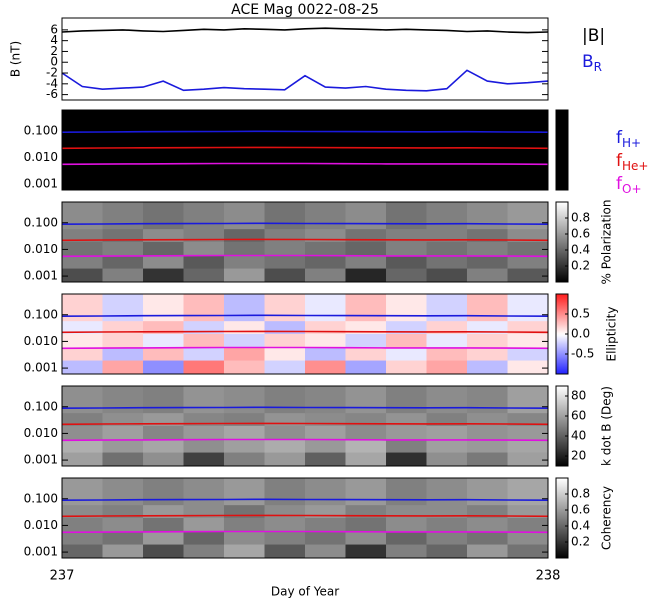  Describe the element at coordinates (578, 456) in the screenshot. I see `colorbar-tick-label: 20` at that location.